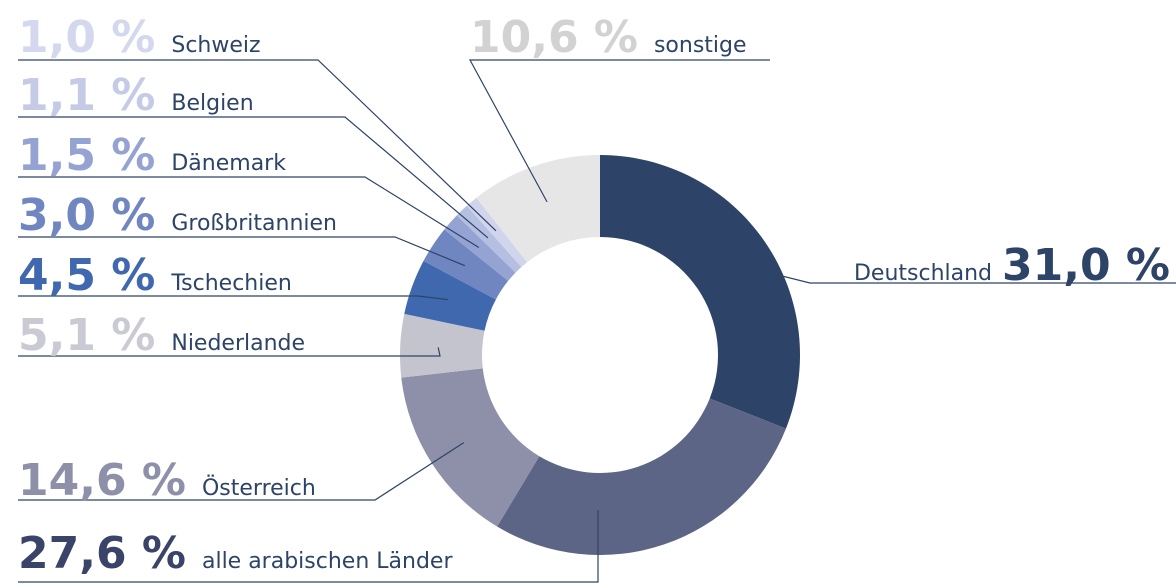 This screenshot has width=1176, height=585. I want to click on category-label: alle arabischen Länder, so click(327, 561).